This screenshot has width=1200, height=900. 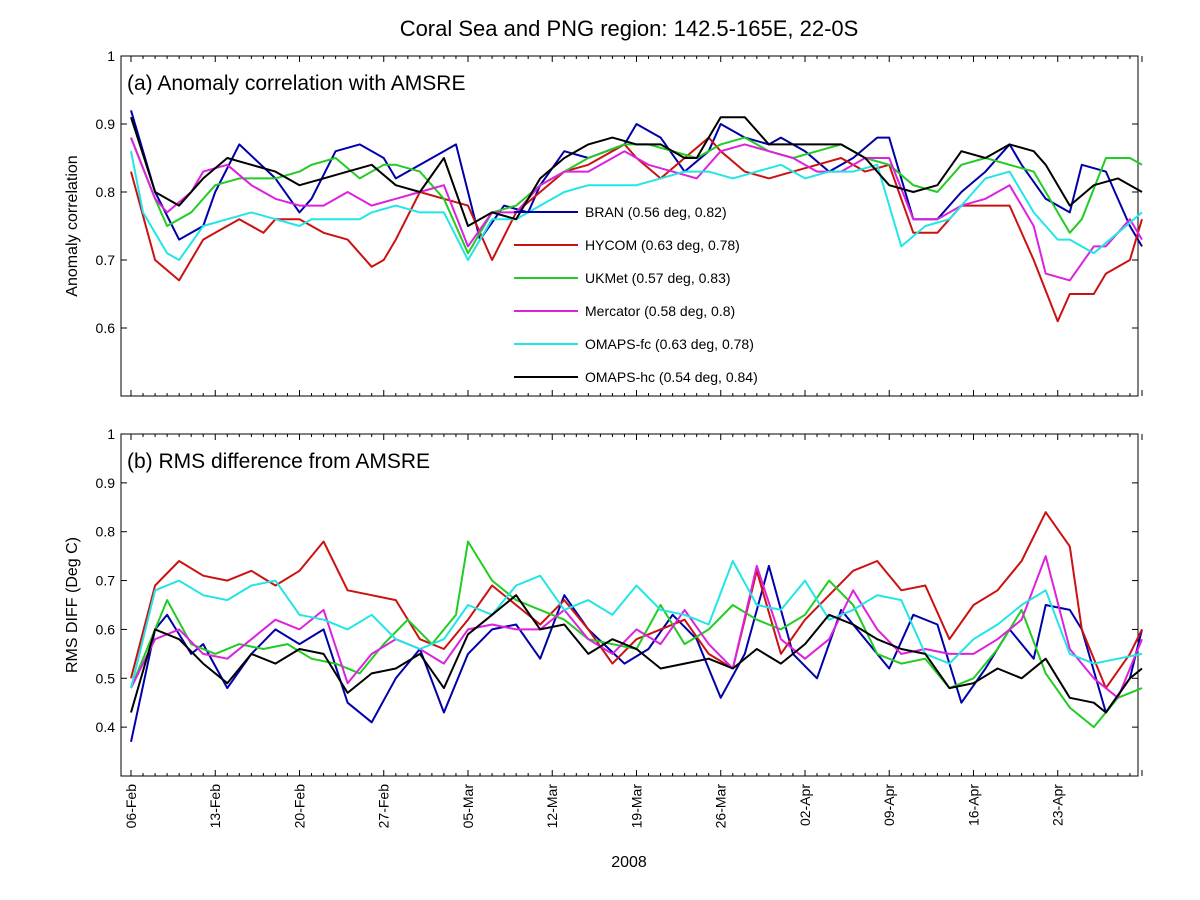 I want to click on x-tick-label: 13-Feb, so click(x=215, y=806).